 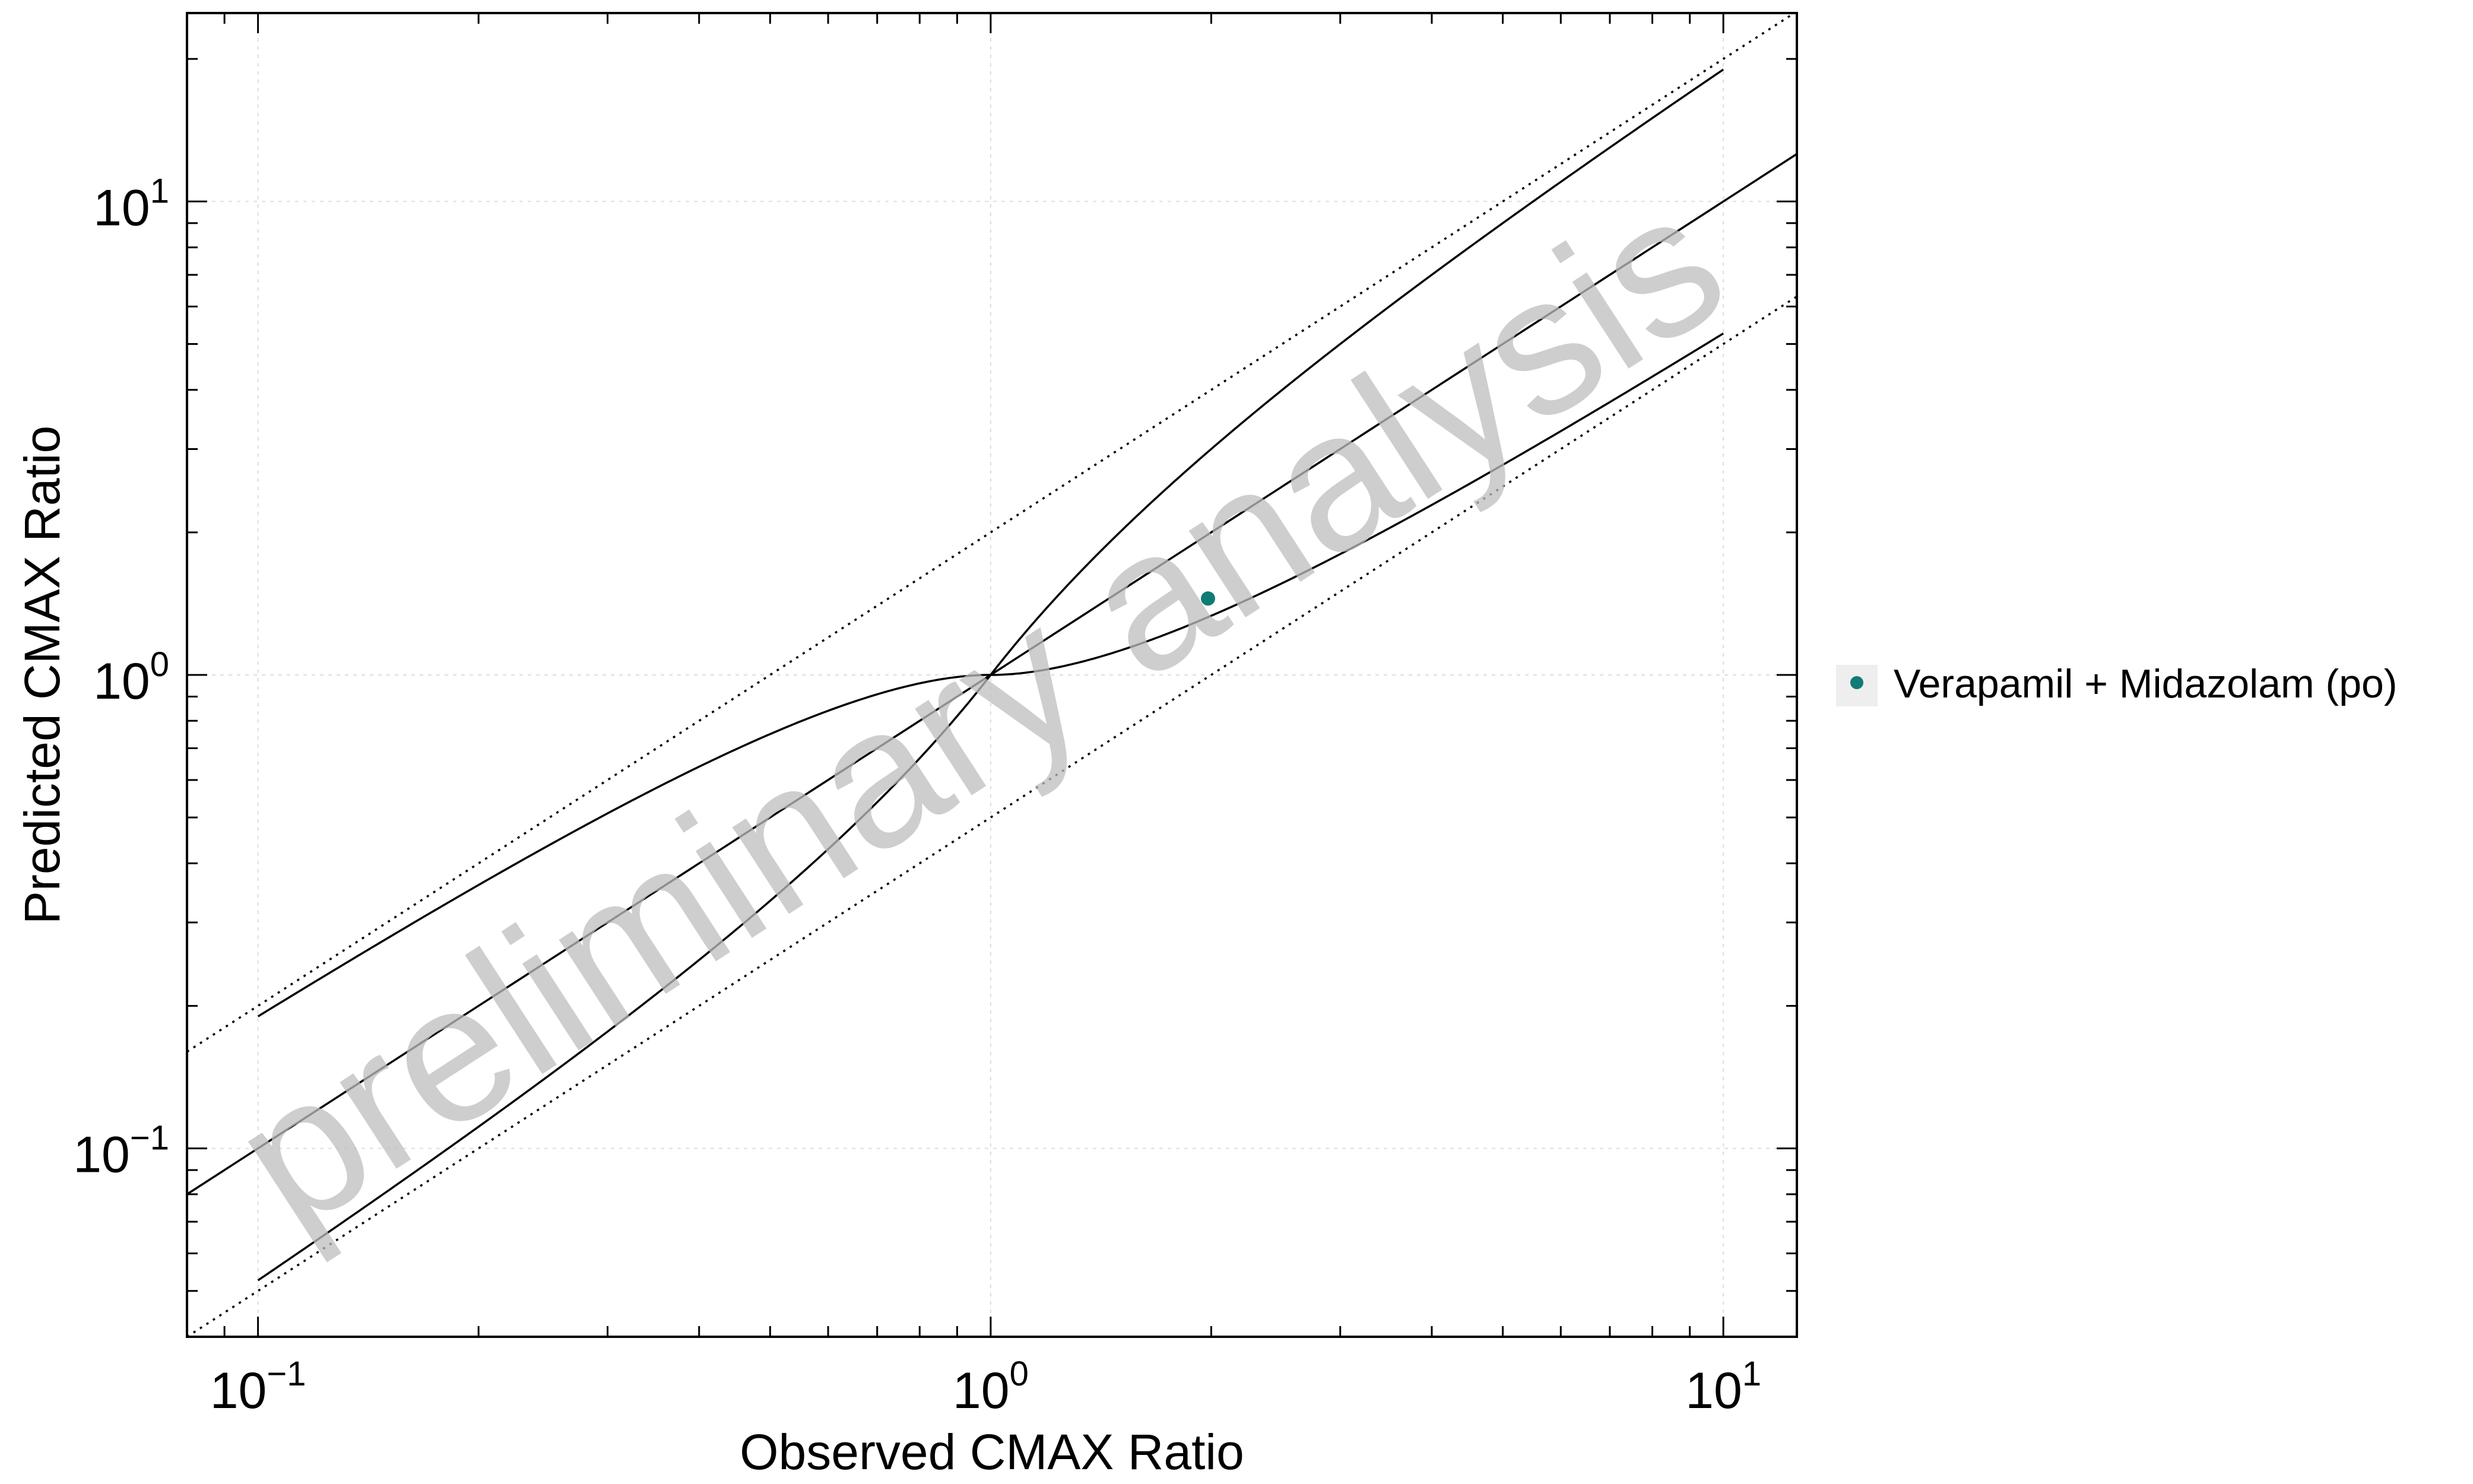 I want to click on y-tick-label: 10¹, so click(x=131, y=204).